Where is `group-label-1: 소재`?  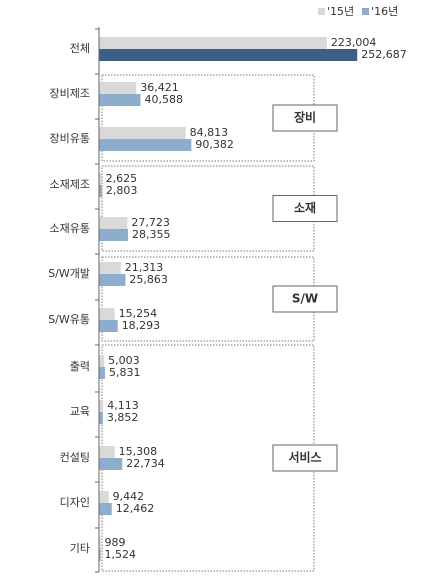
group-label-1: 소재 is located at coordinates (305, 208).